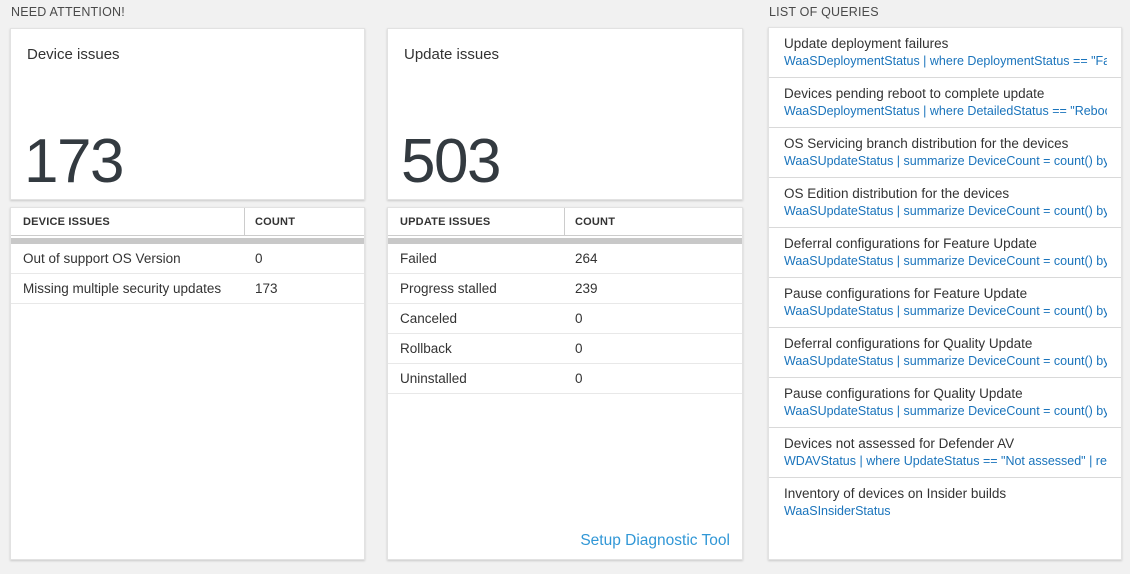  I want to click on update-issues-tile: Update issues 503, so click(565, 114).